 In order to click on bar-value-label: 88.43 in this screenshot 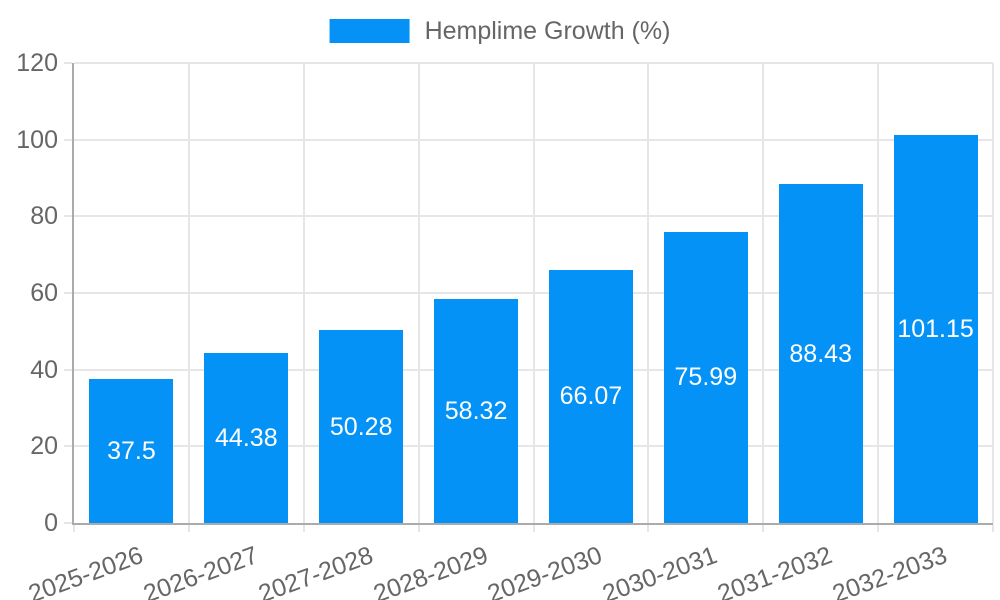, I will do `click(820, 353)`.